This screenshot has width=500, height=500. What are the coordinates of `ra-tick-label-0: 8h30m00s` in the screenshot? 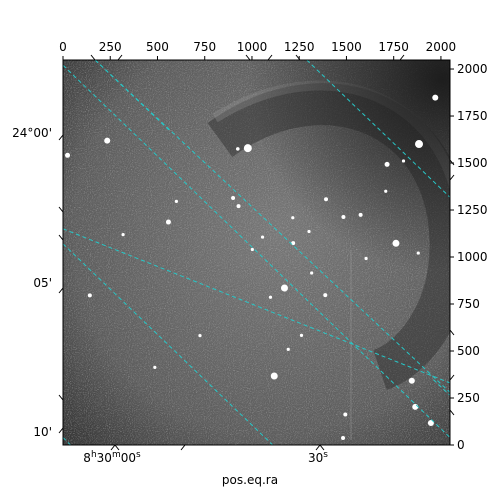 It's located at (112, 457).